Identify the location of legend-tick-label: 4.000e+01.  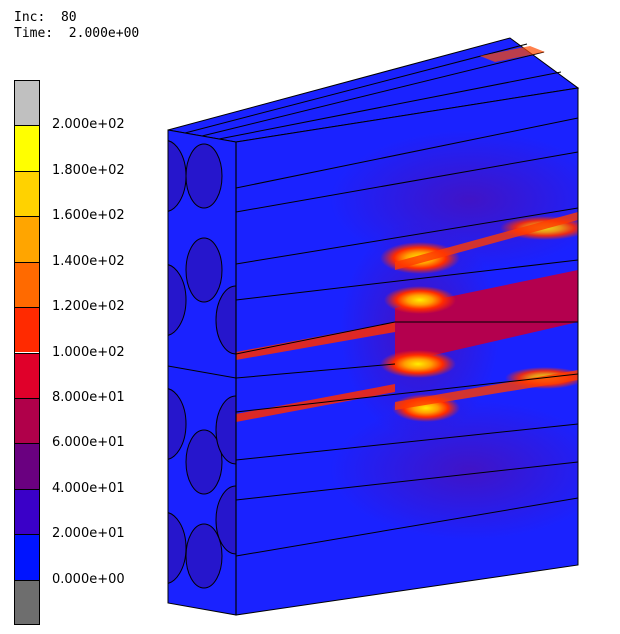
(88, 488).